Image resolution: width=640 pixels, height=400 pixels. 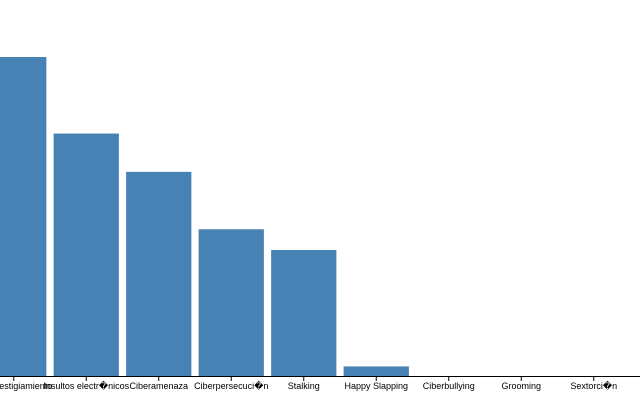 What do you see at coordinates (376, 386) in the screenshot?
I see `x-tick-label: Happy Slapping` at bounding box center [376, 386].